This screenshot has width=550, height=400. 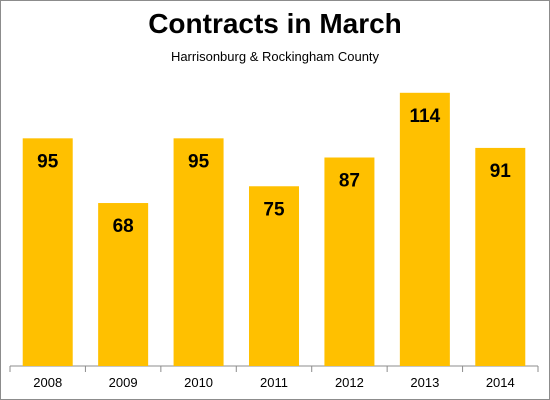 I want to click on bar-2014, so click(x=500, y=256).